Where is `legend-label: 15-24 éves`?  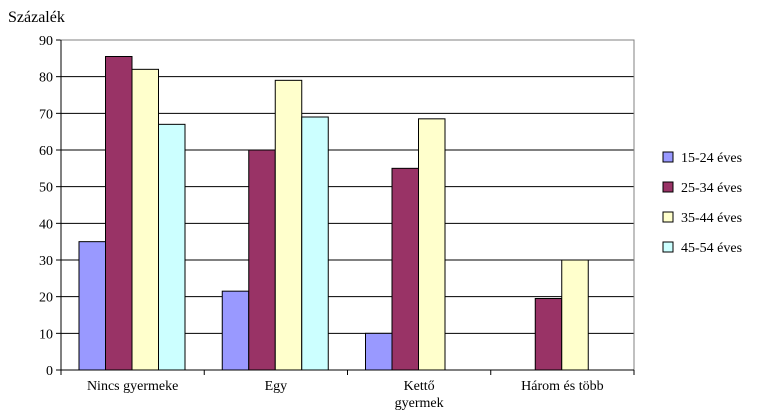 legend-label: 15-24 éves is located at coordinates (711, 158).